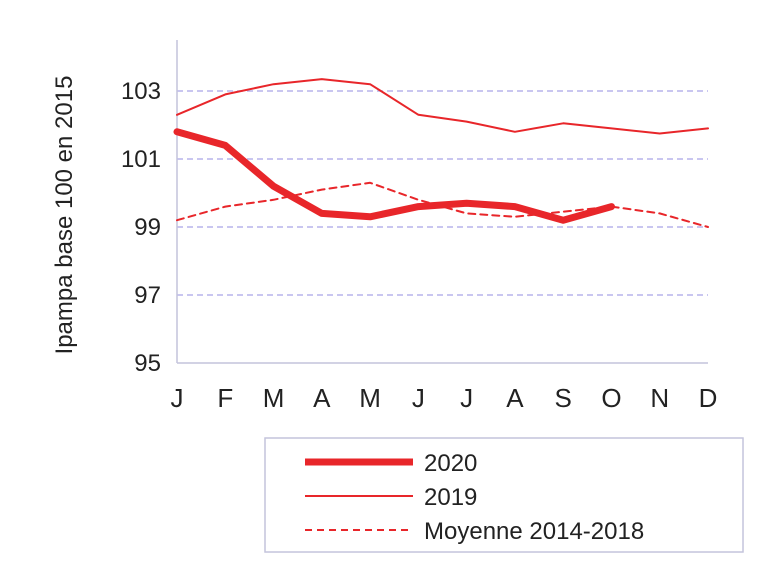 The height and width of the screenshot is (567, 762). I want to click on legend-label: 2019, so click(450, 497).